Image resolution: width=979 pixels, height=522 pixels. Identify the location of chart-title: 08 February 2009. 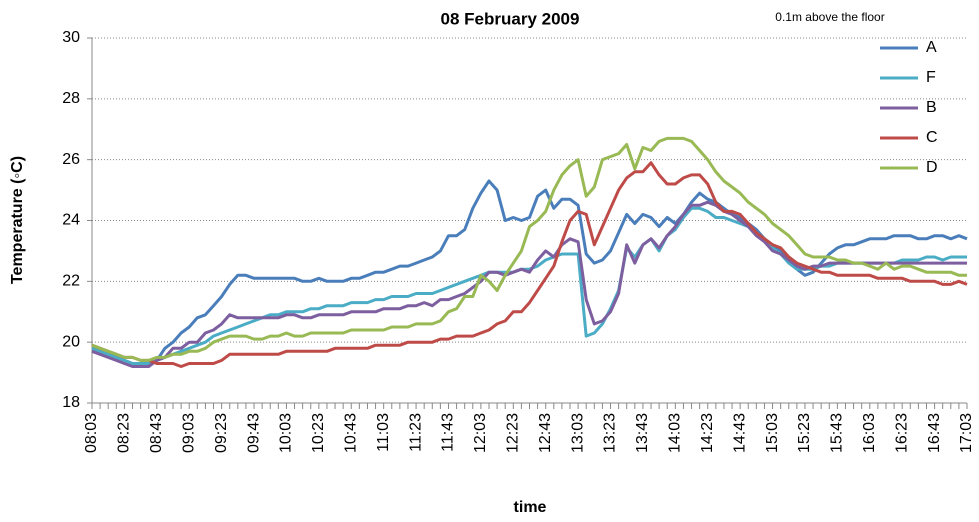
(510, 18).